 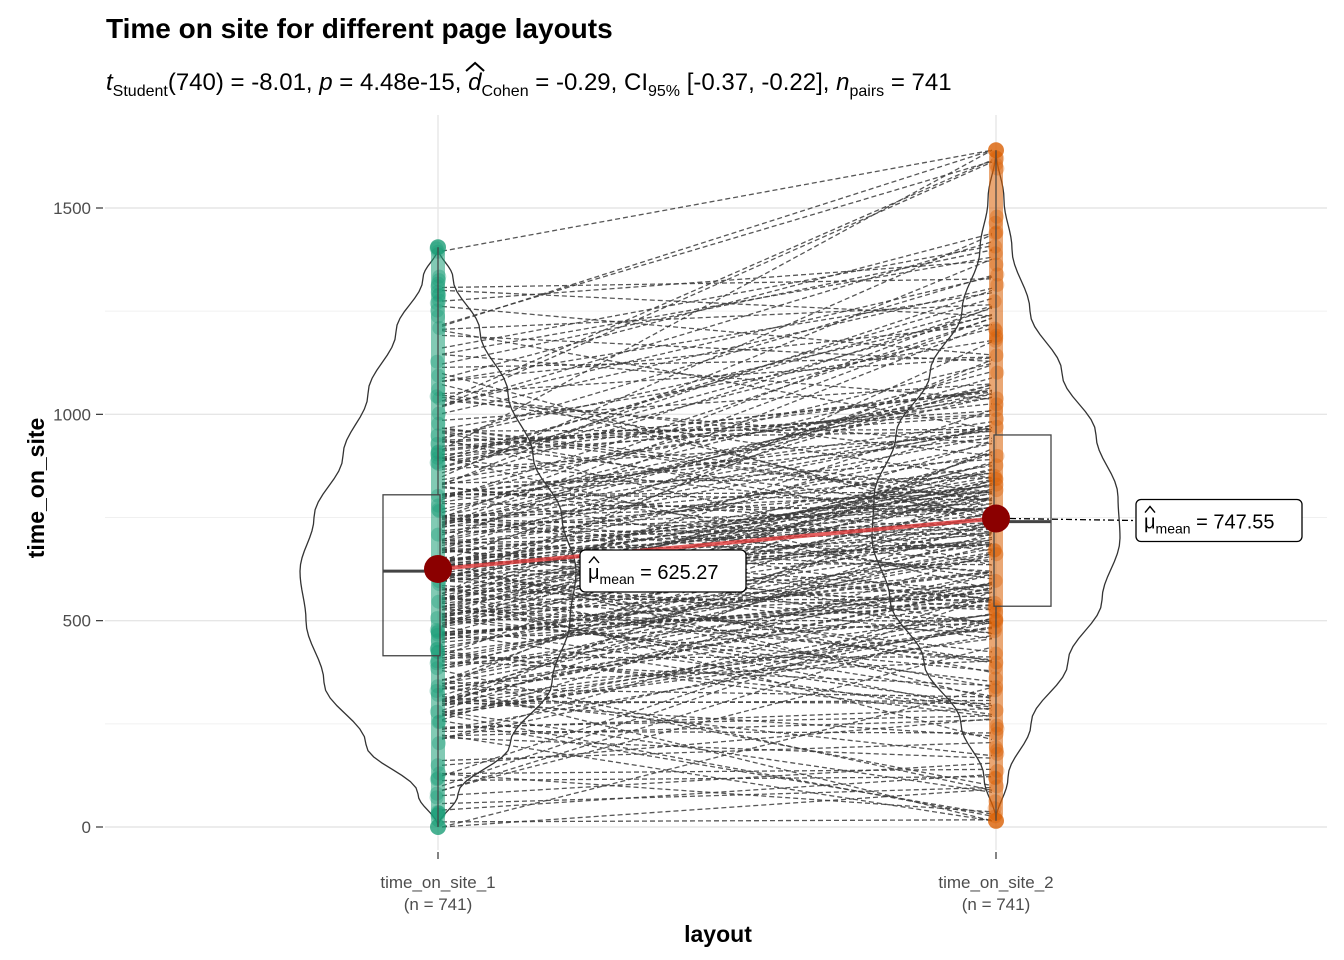 I want to click on mean-connector-line, so click(x=717, y=543).